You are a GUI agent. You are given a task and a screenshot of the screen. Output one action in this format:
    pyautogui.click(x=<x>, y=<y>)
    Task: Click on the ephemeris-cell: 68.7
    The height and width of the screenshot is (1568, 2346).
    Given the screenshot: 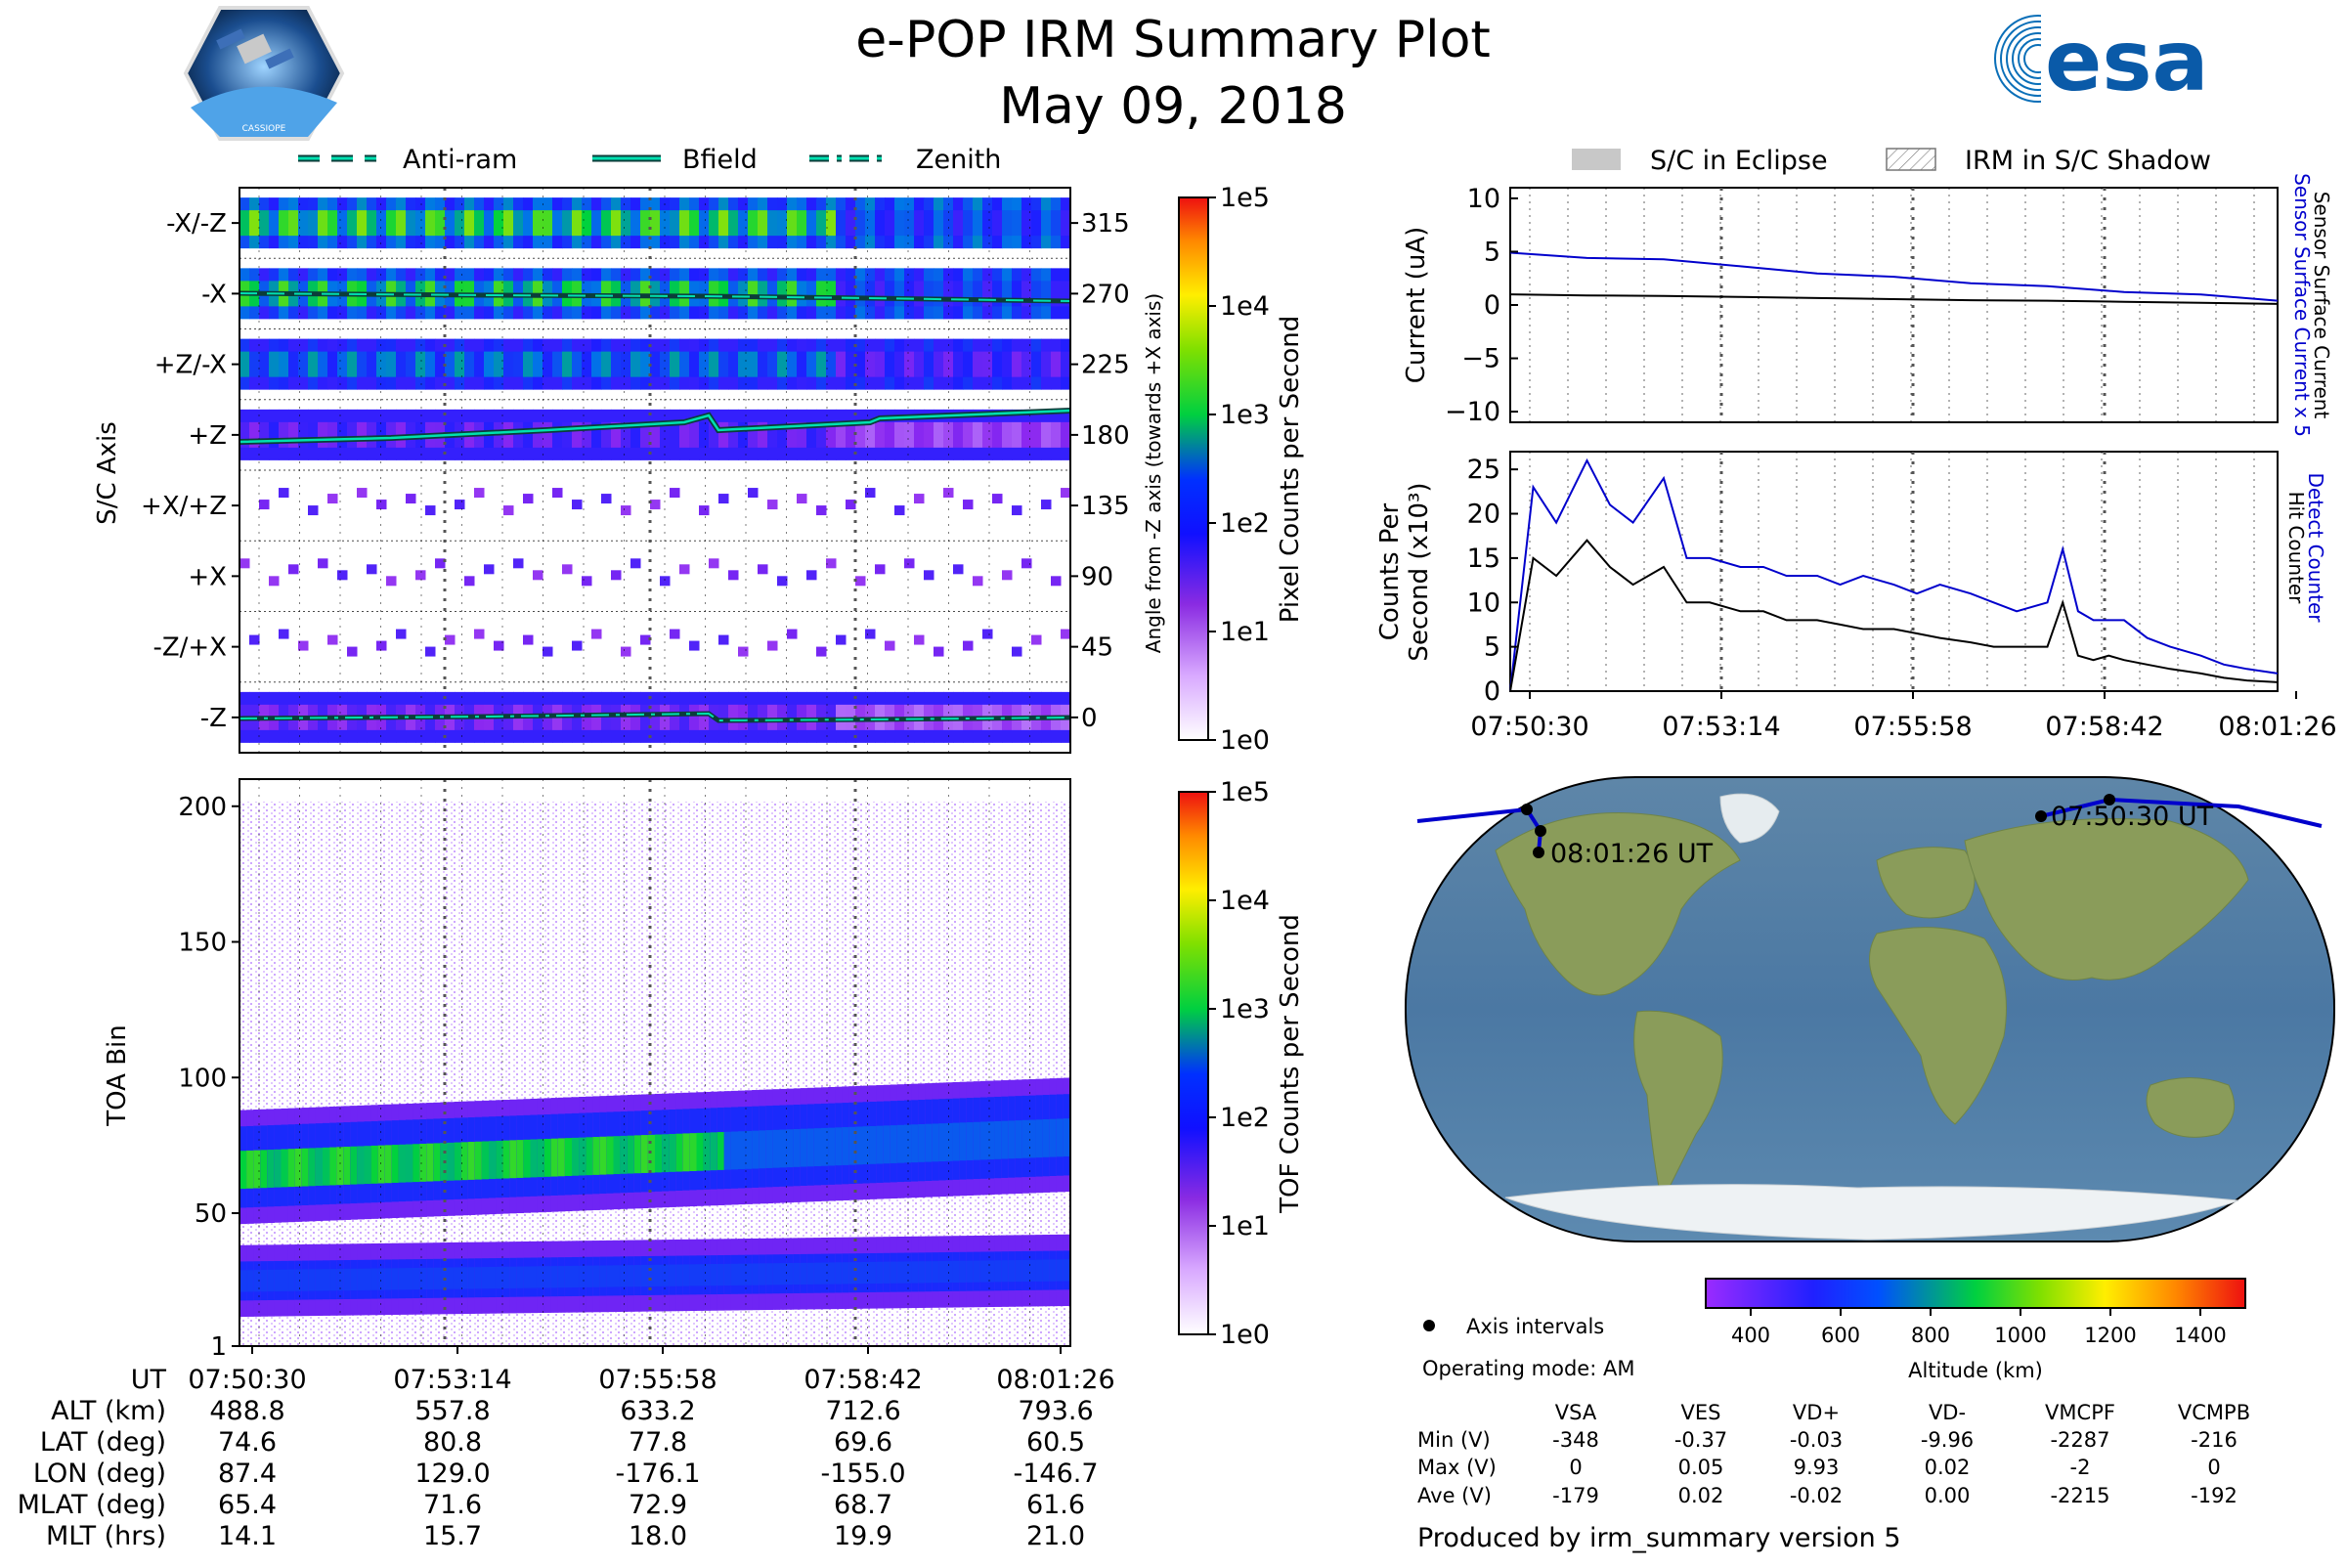 What is the action you would take?
    pyautogui.click(x=863, y=1505)
    